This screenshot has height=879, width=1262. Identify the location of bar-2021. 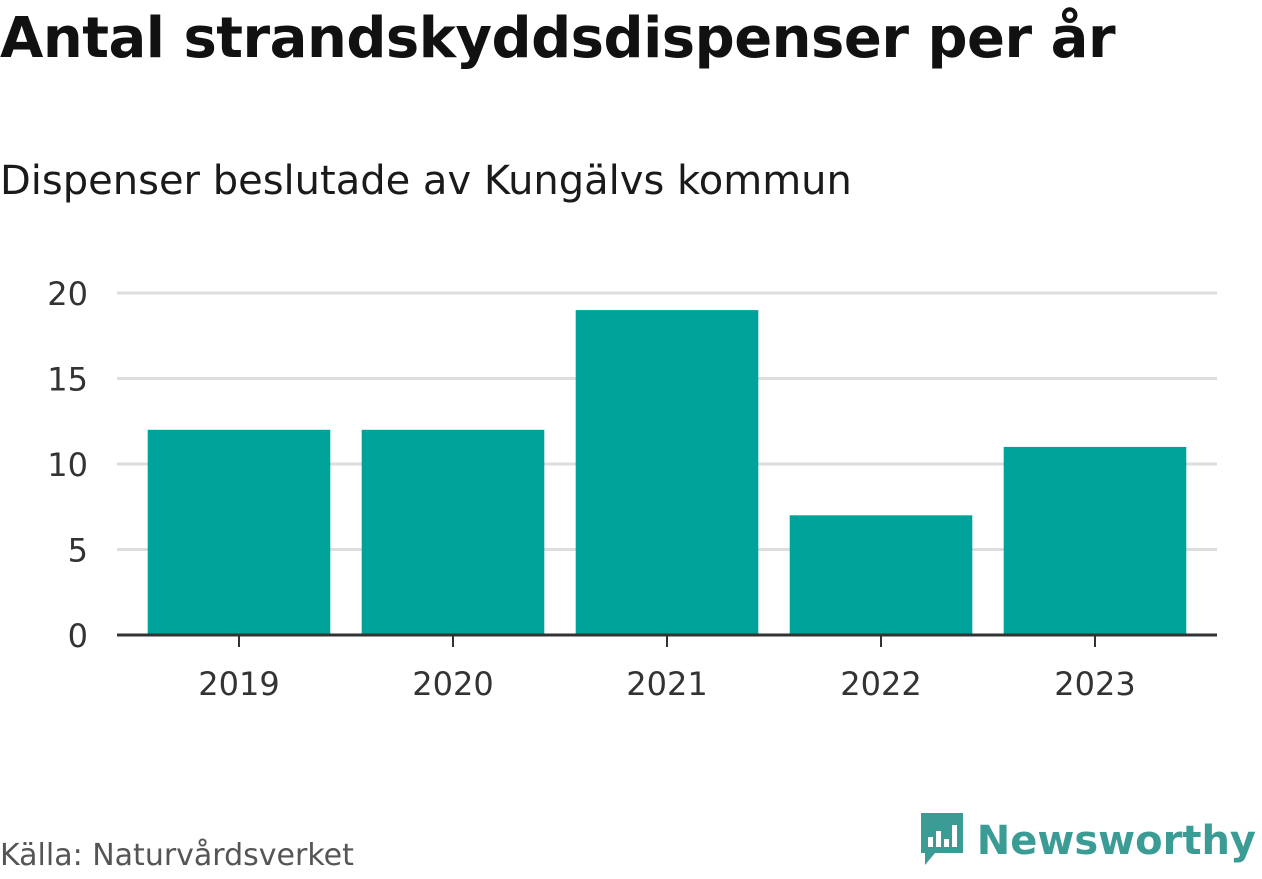
(667, 472).